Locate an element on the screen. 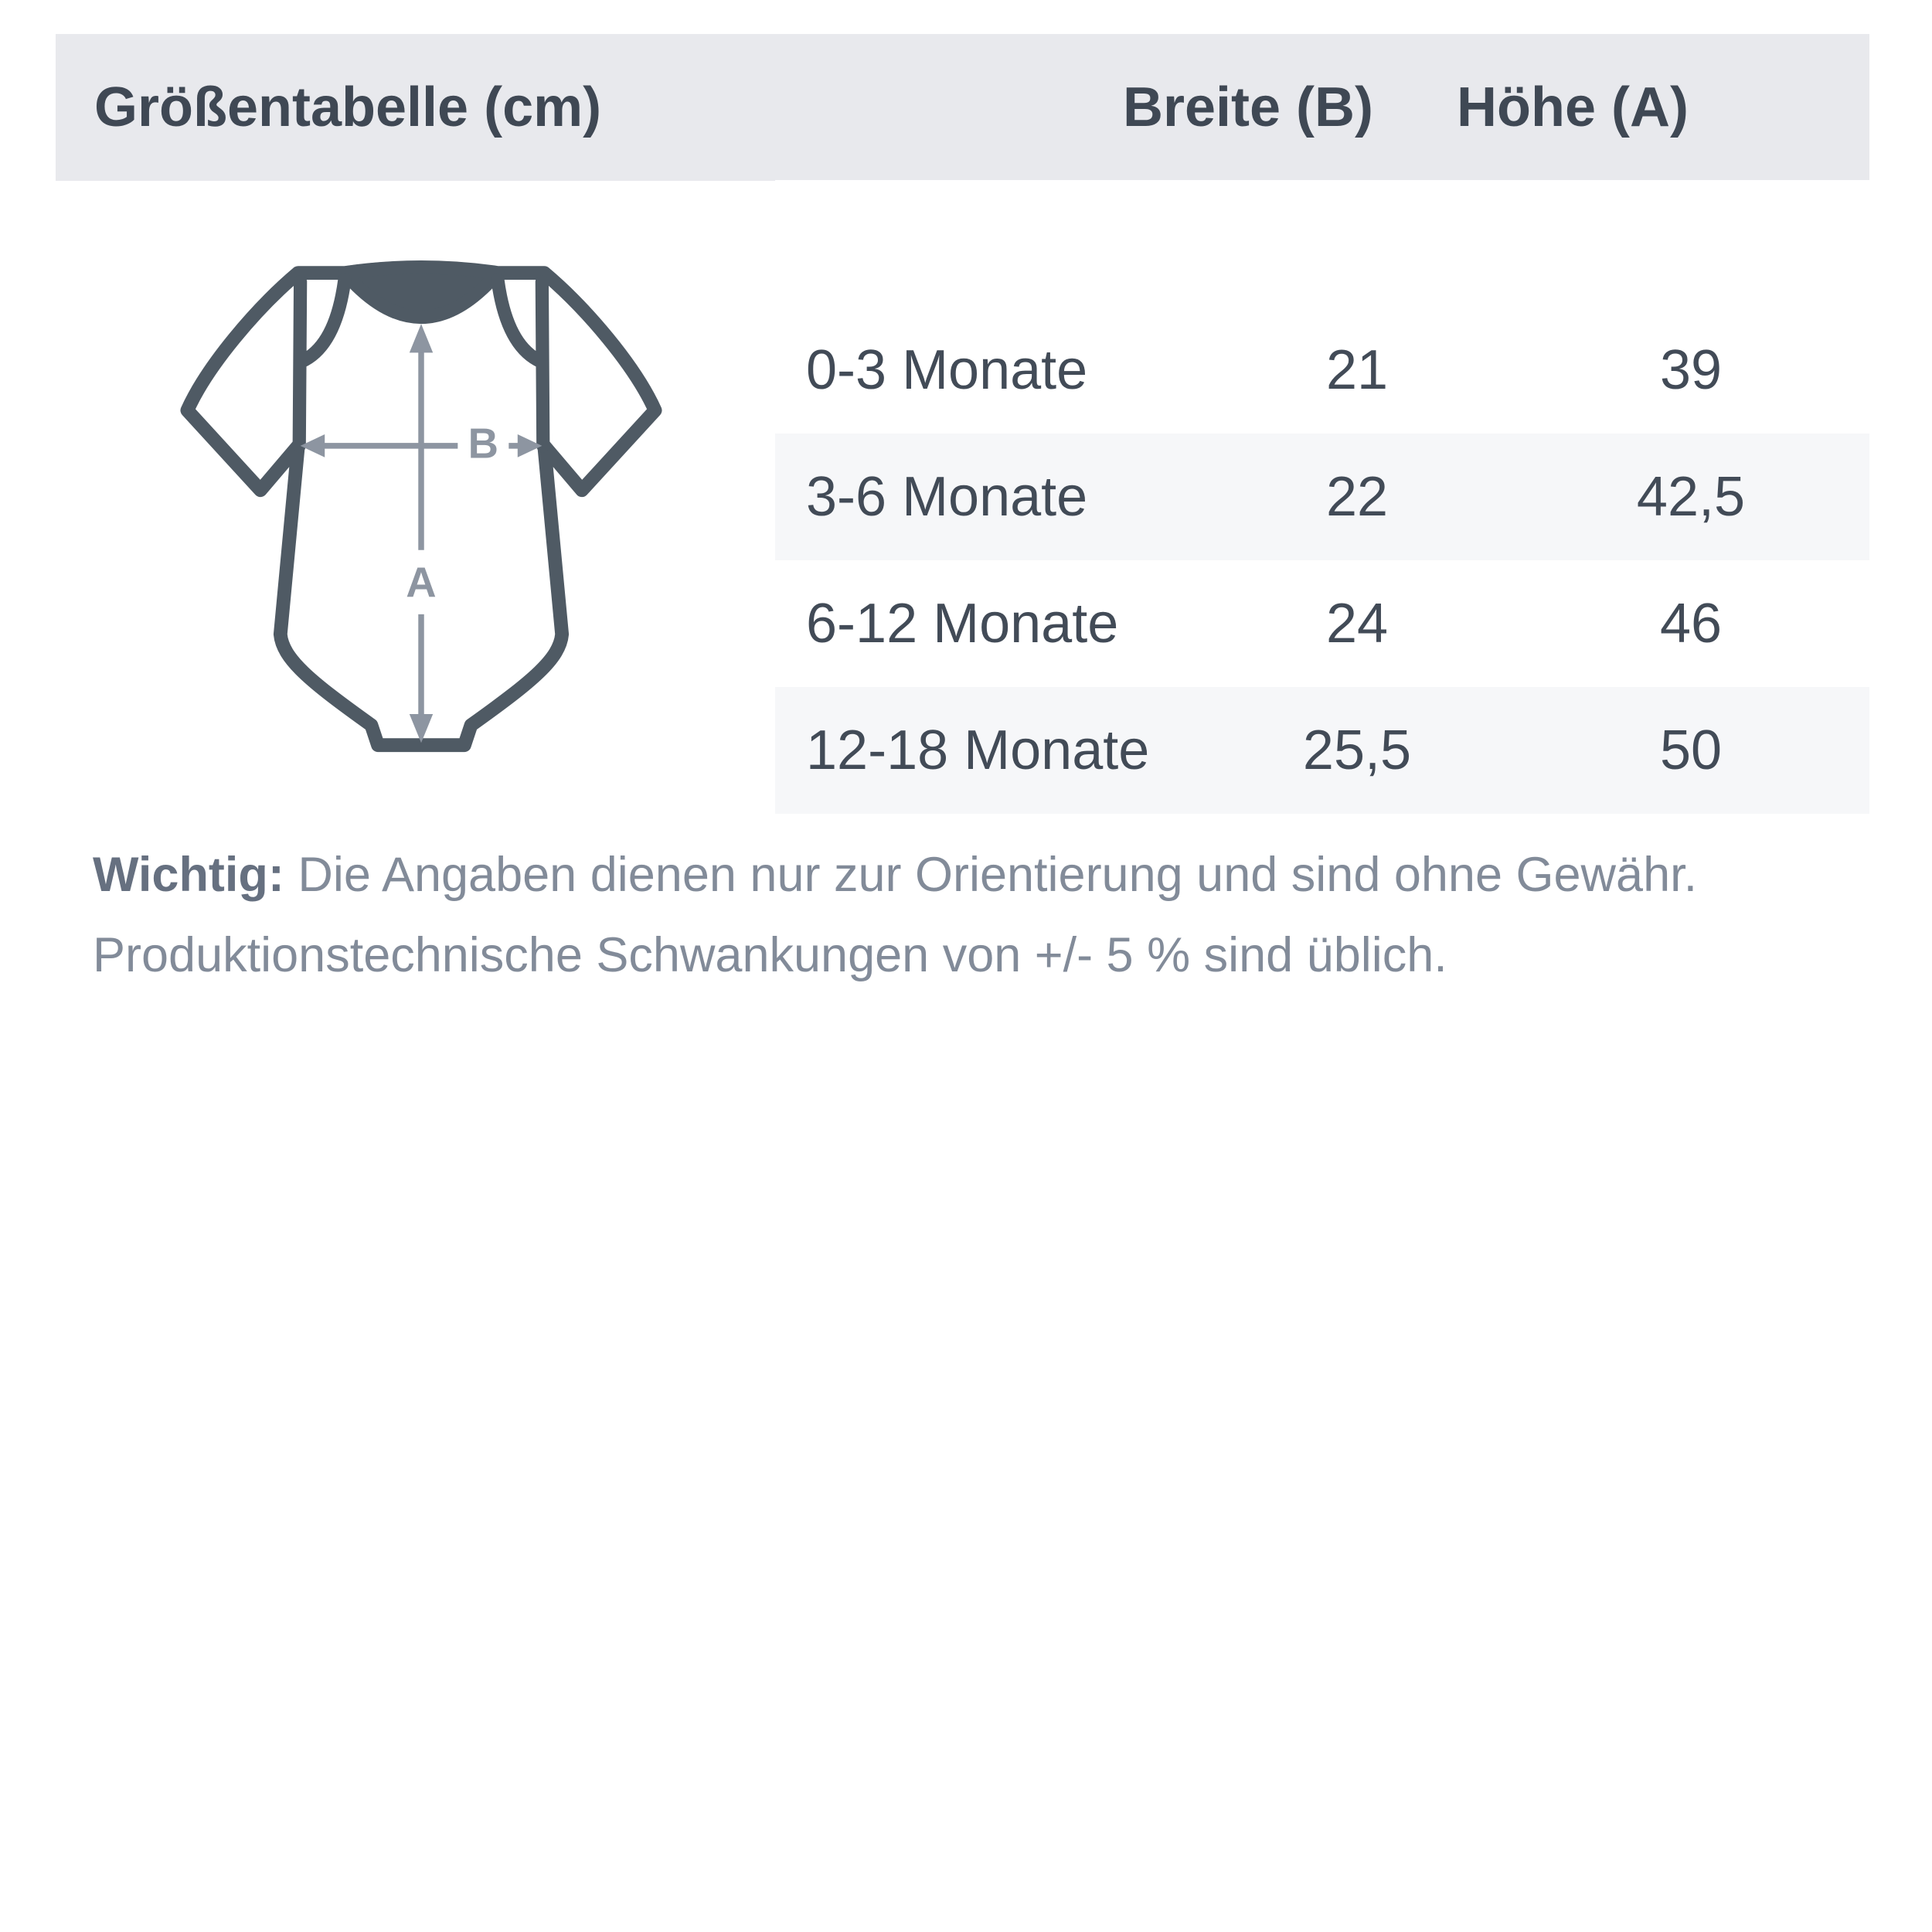  width-label-b: B is located at coordinates (483, 444).